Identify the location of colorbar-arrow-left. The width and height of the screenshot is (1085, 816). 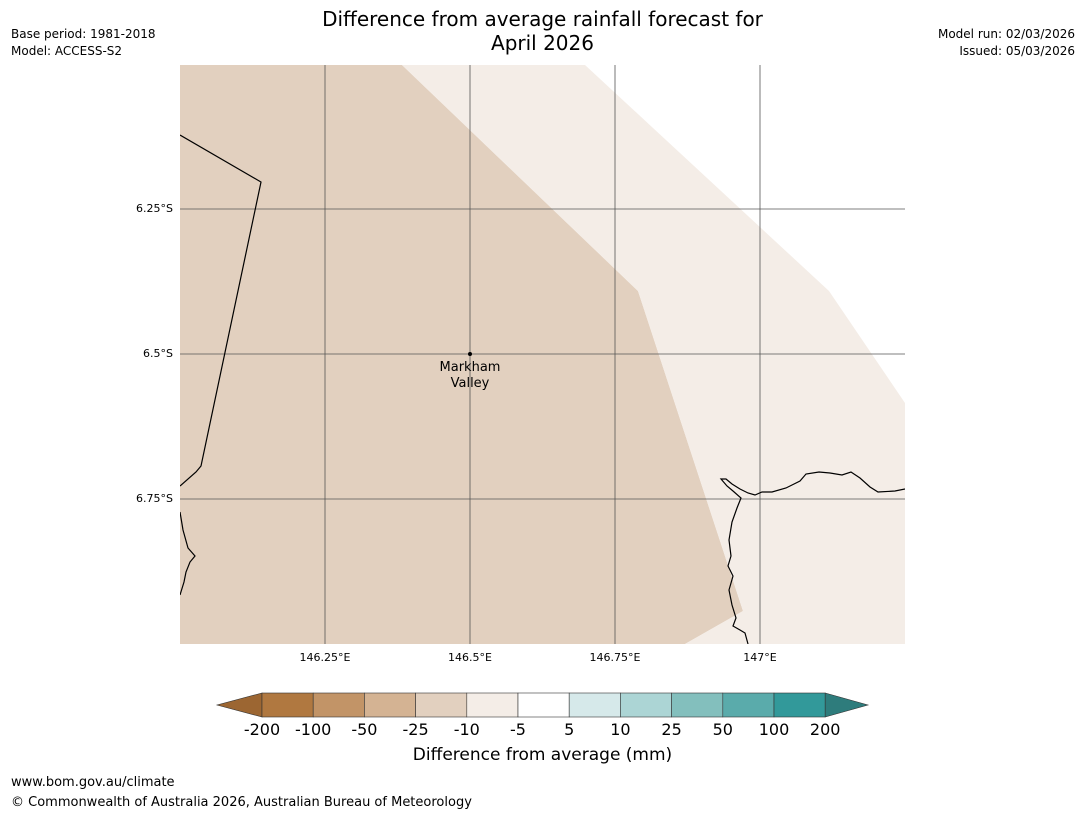
(239, 705).